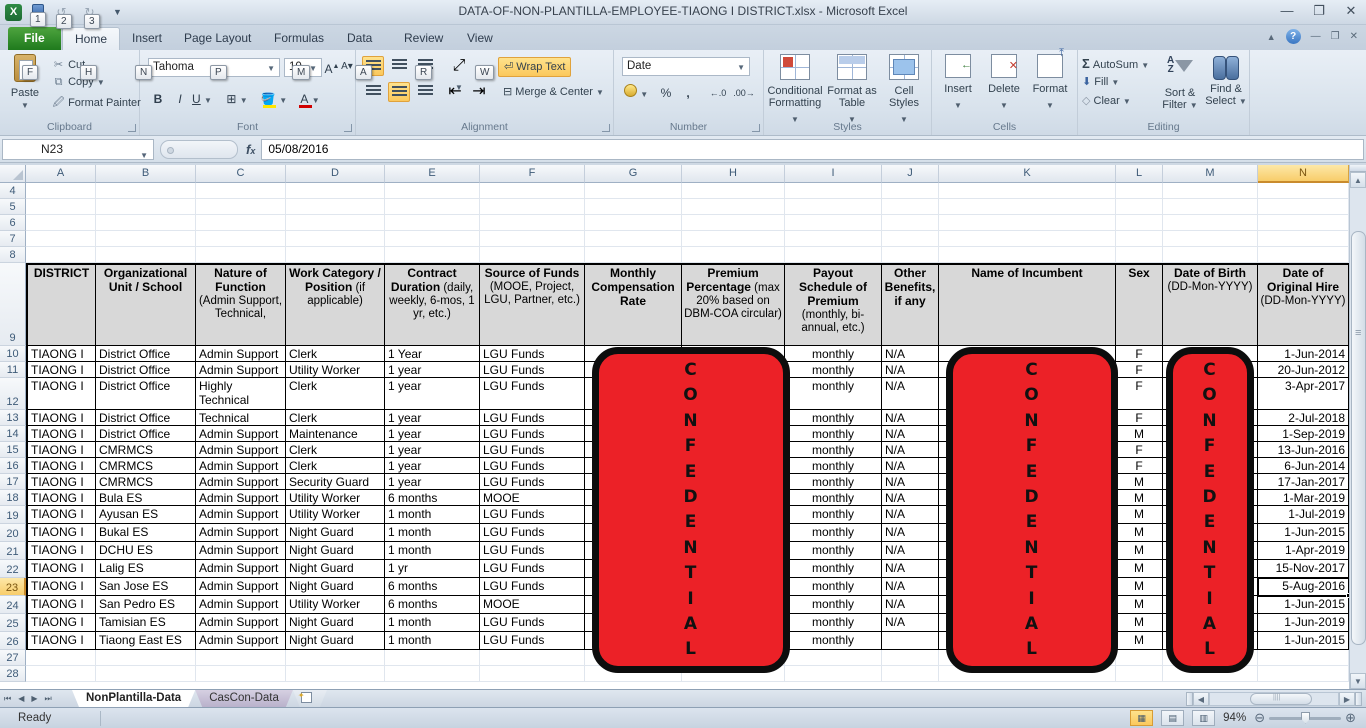  What do you see at coordinates (335, 623) in the screenshot?
I see `cell: Night Guard` at bounding box center [335, 623].